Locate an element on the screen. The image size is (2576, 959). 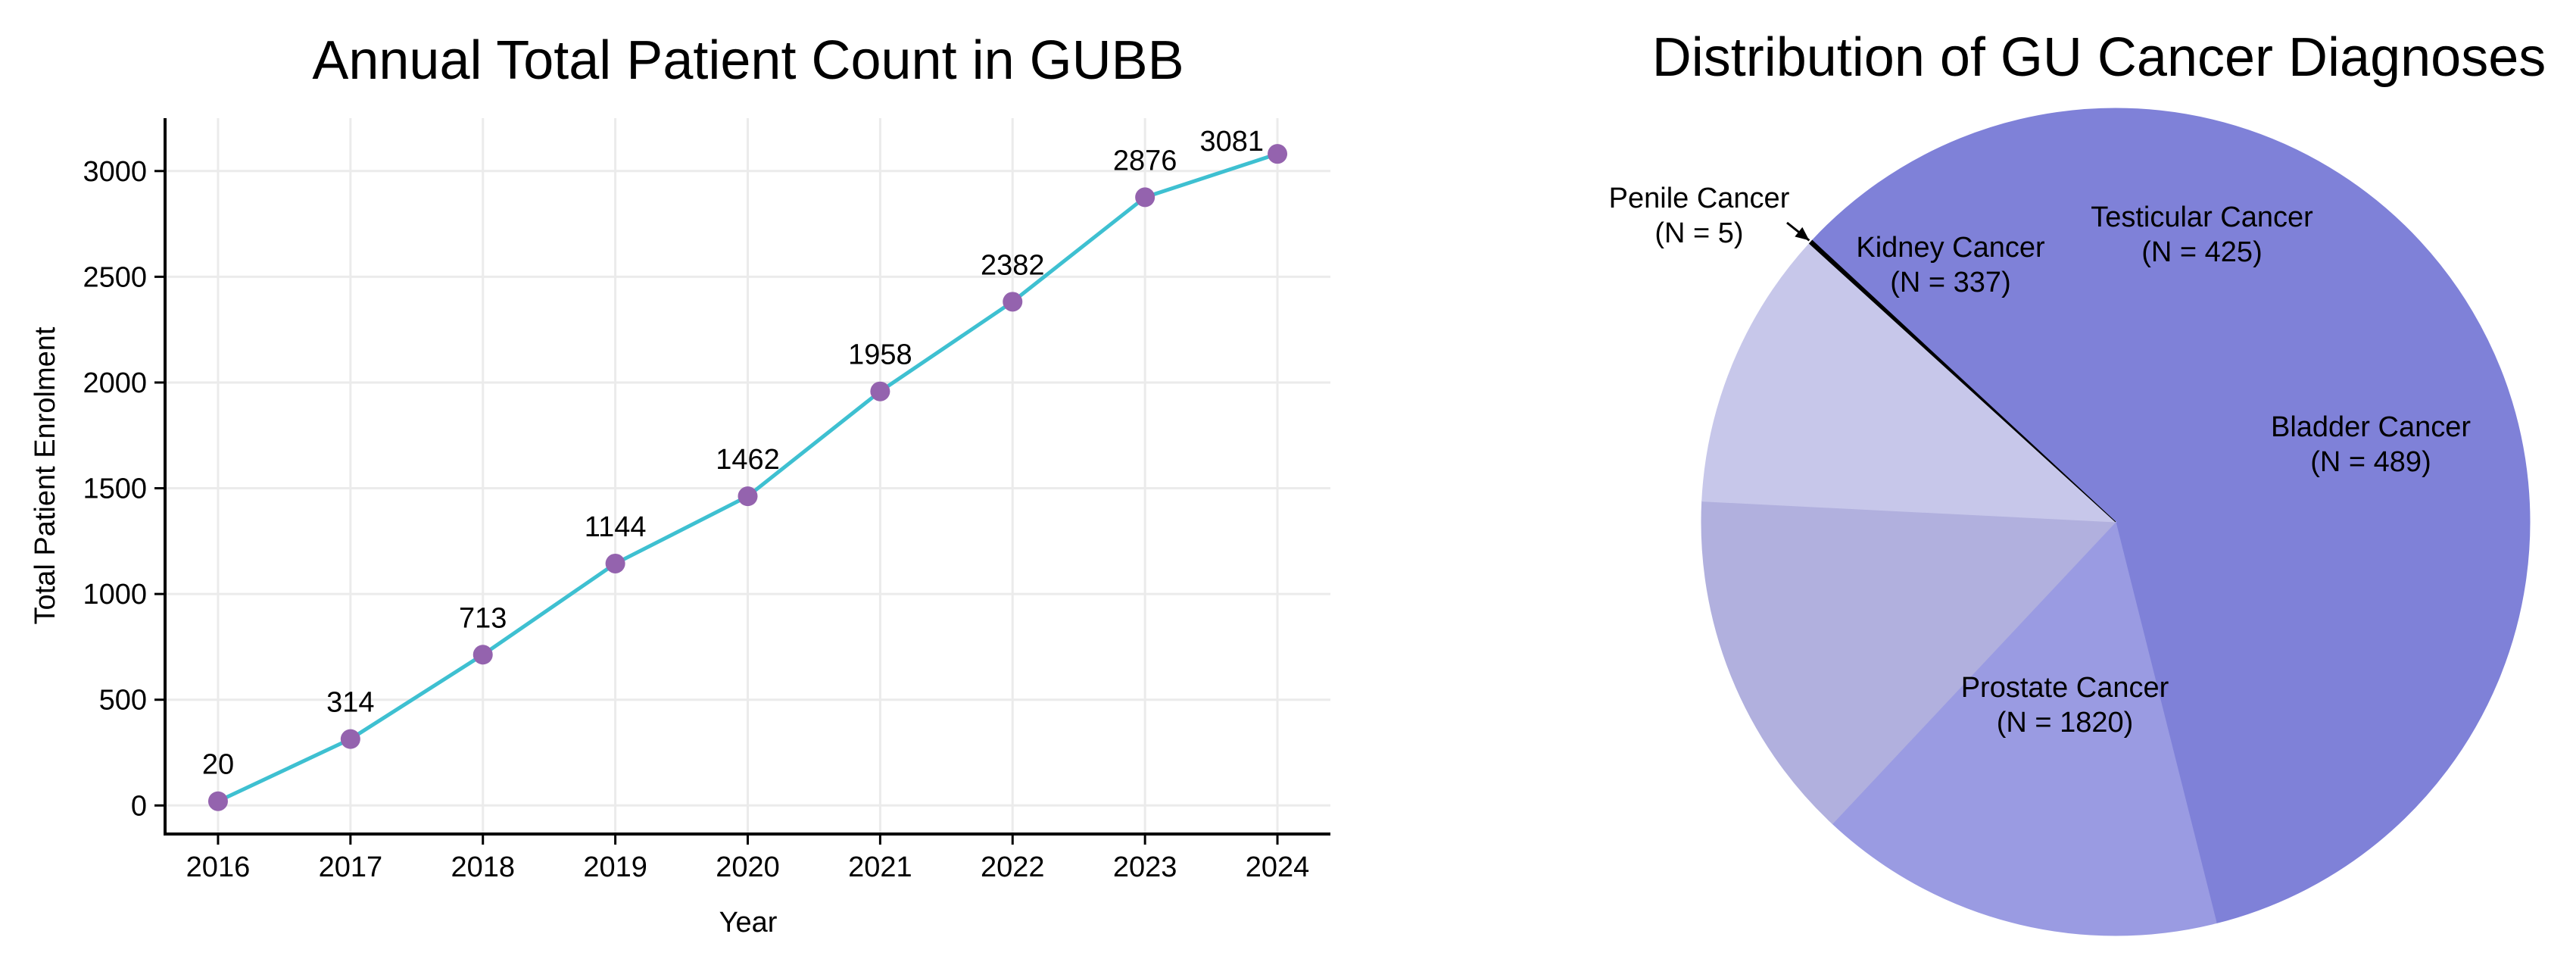
y-tick-label: 1000 is located at coordinates (115, 595).